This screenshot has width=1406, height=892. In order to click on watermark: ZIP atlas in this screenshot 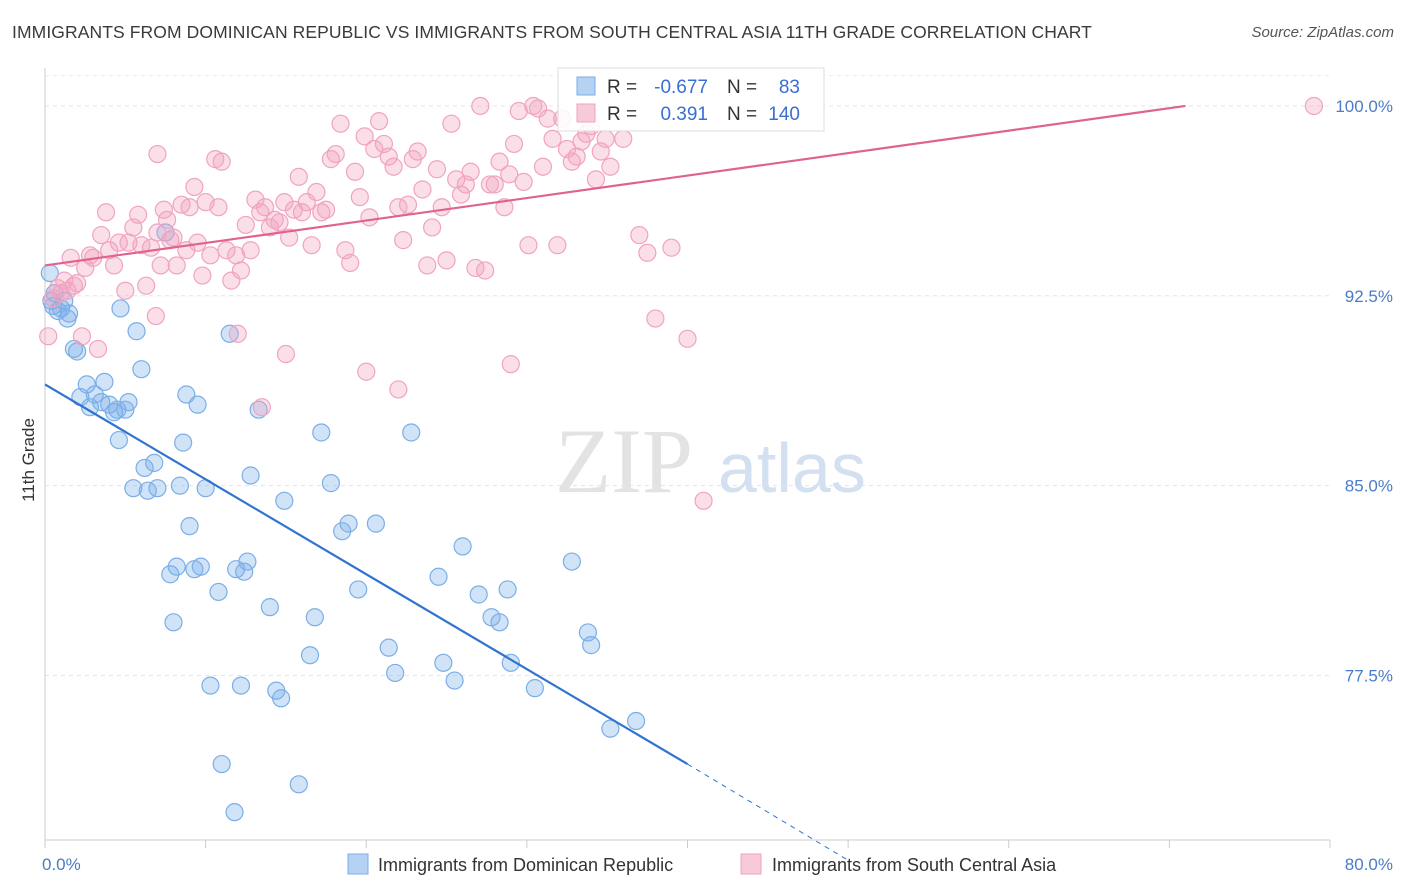, I will do `click(710, 461)`.